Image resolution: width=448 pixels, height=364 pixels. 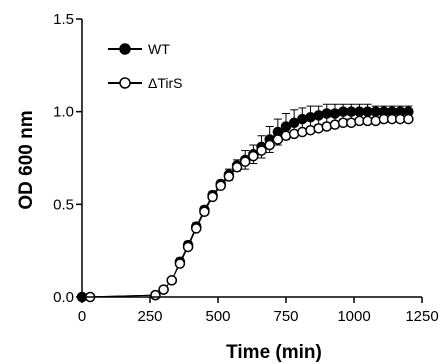 I want to click on x-tick-label: 0, so click(x=82, y=316).